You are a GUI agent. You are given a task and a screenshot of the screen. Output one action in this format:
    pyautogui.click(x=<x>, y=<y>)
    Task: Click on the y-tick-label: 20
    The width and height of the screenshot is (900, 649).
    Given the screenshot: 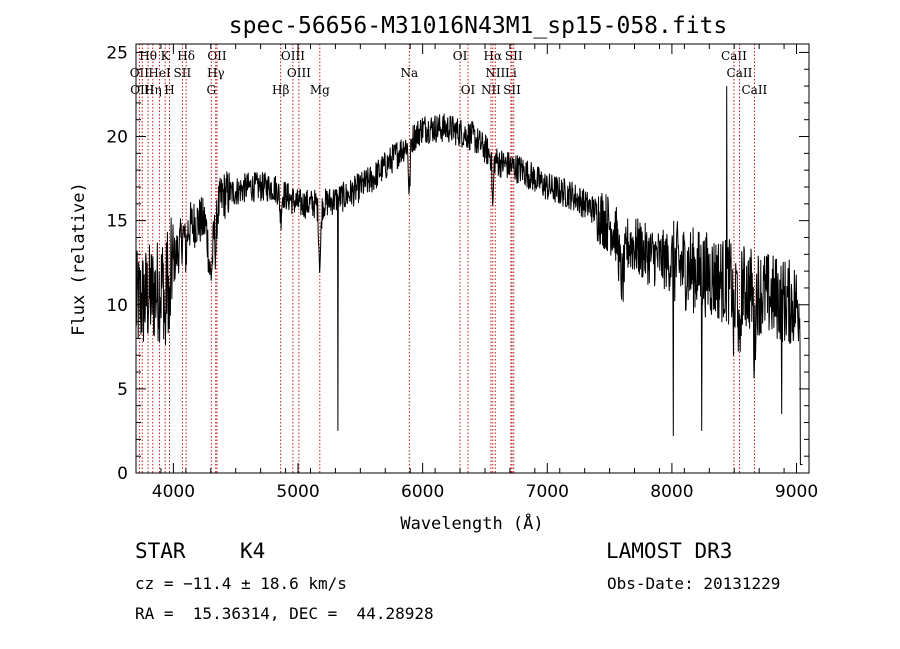 What is the action you would take?
    pyautogui.click(x=117, y=138)
    